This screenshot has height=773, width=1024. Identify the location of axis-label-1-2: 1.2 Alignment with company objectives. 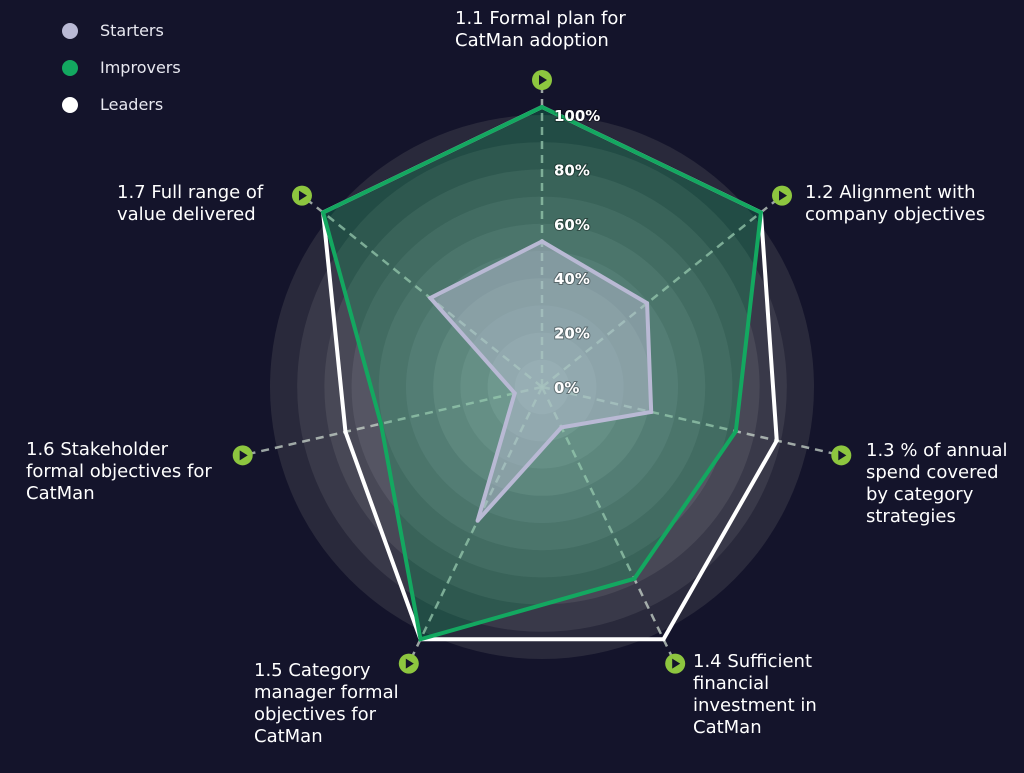
(895, 203).